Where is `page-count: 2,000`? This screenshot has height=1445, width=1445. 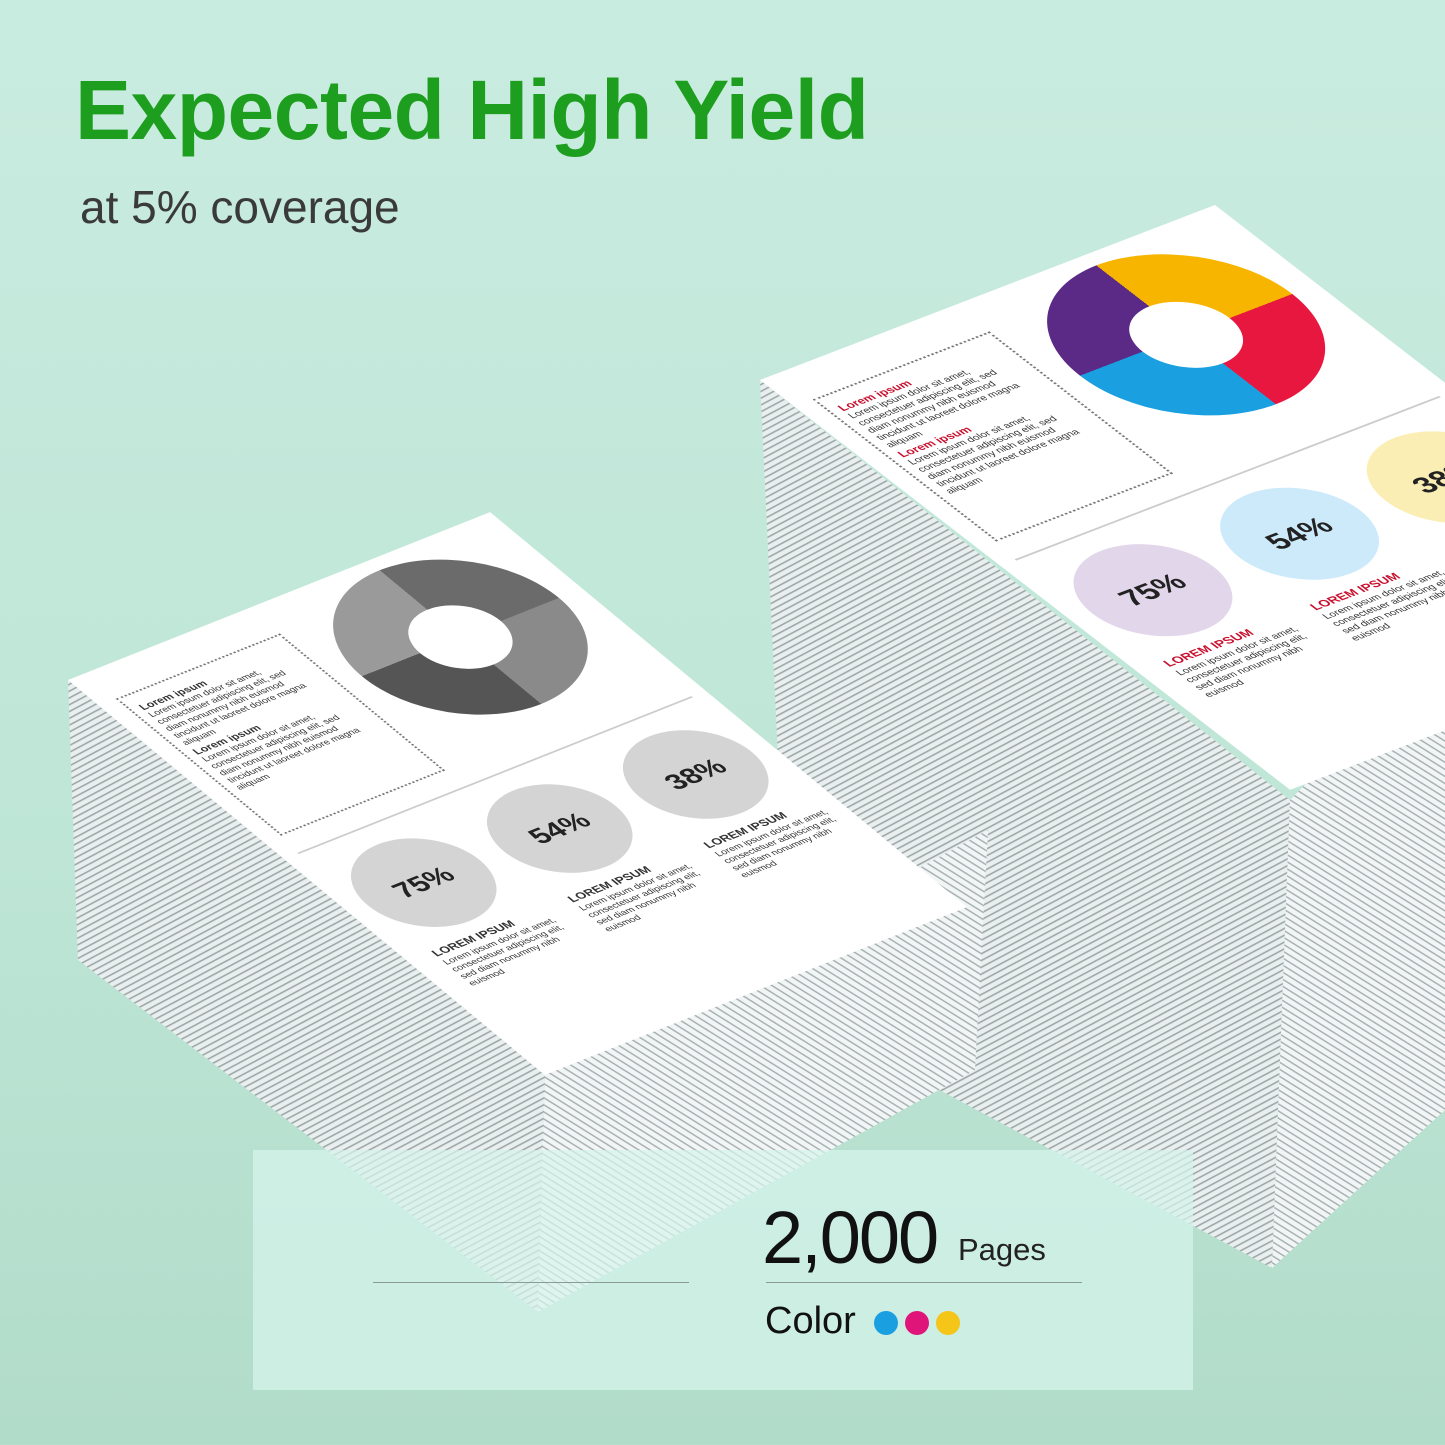
page-count: 2,000 is located at coordinates (850, 1237).